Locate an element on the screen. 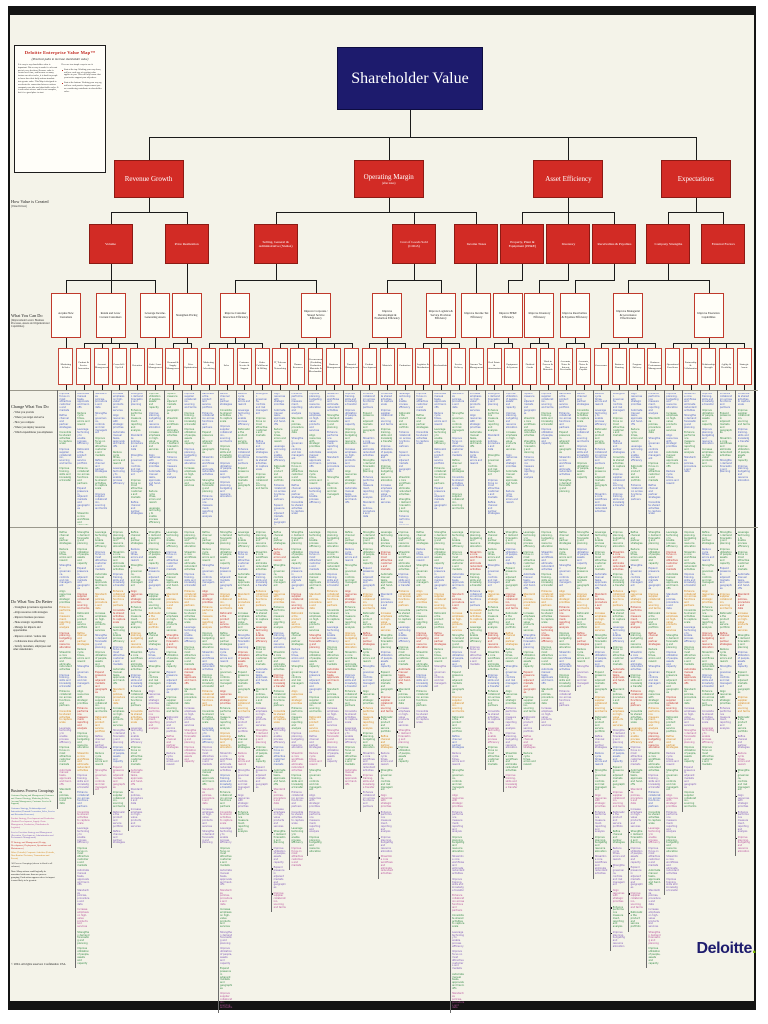 This screenshot has width=768, height=1024. column-header: Agility & Flexibility is located at coordinates (726, 366).